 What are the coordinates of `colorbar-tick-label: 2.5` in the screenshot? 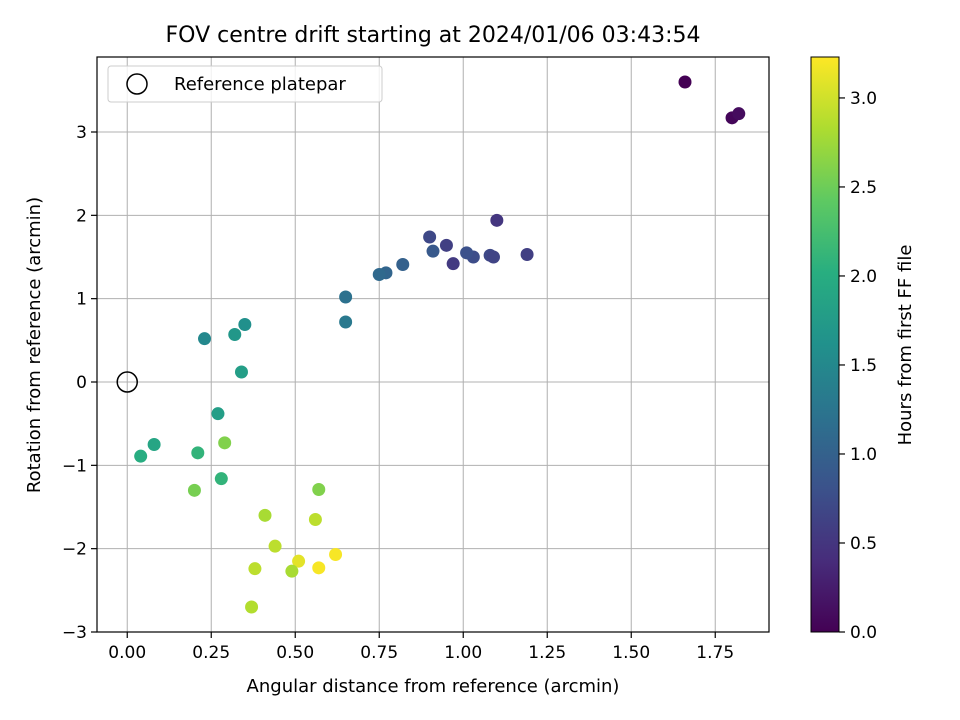 It's located at (863, 188).